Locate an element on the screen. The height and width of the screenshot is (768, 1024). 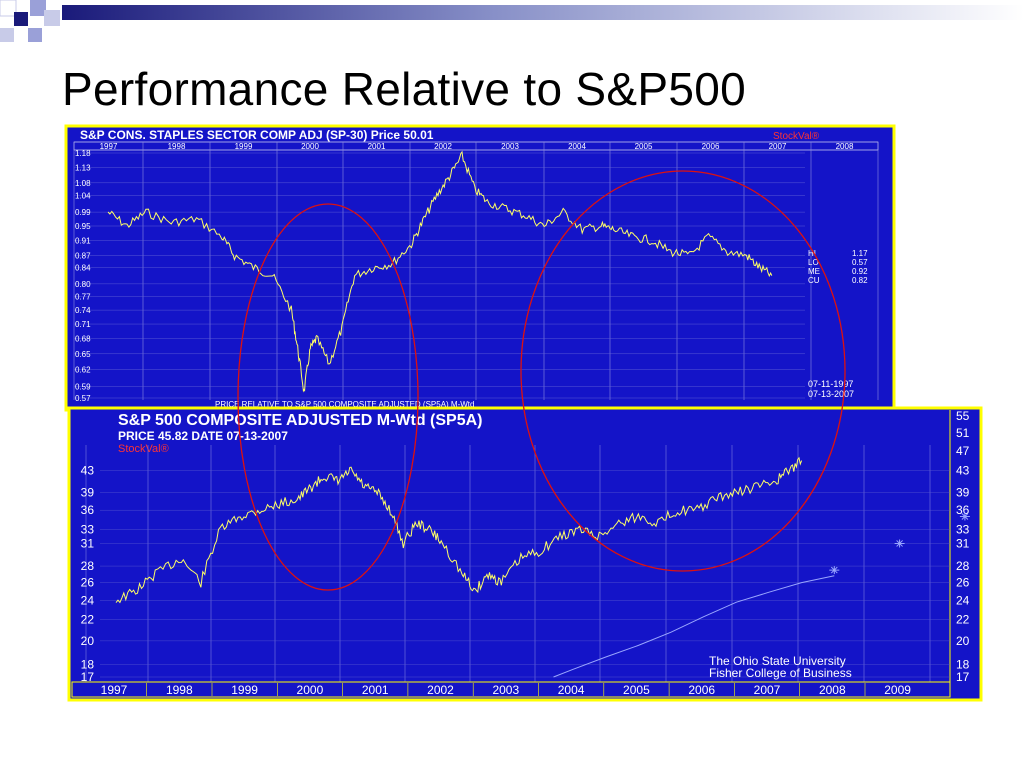
top-x-tick-label: 1997 is located at coordinates (109, 146).